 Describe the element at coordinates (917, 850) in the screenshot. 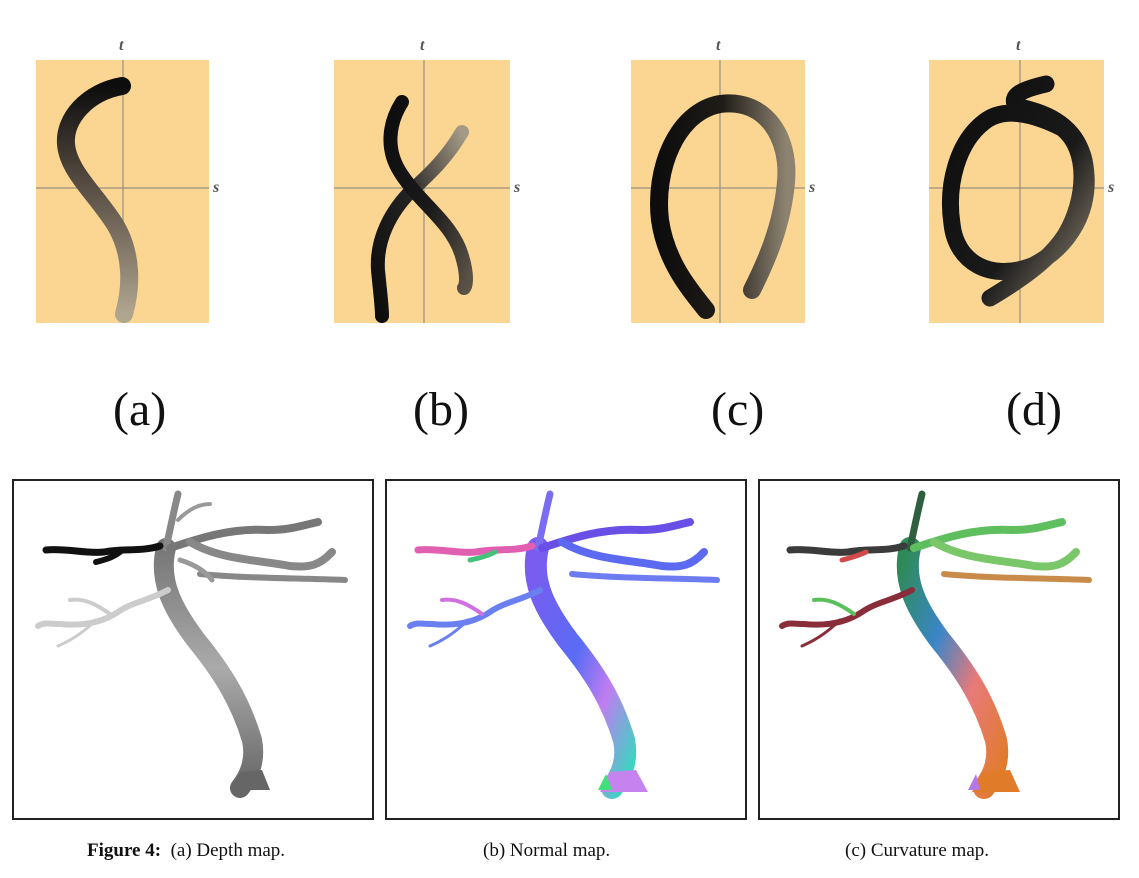

I see `caption-curvature-map: (c) Curvature map.` at that location.